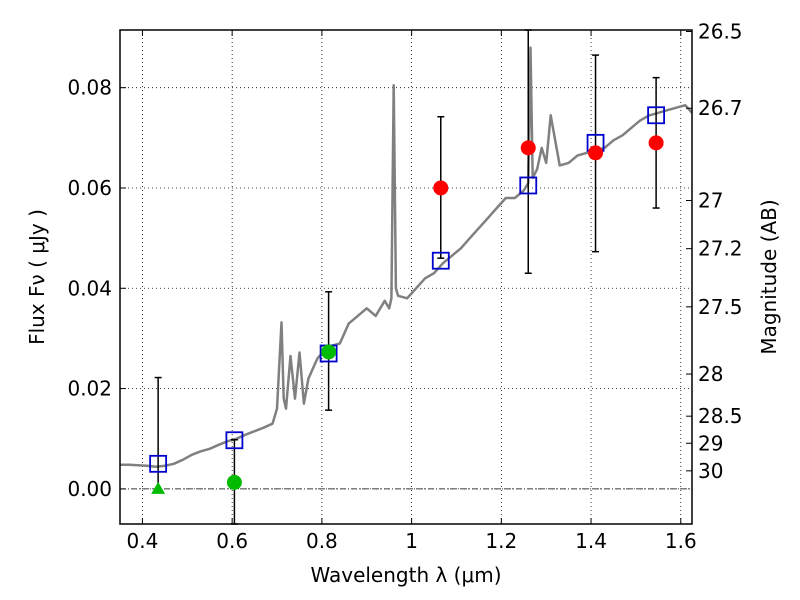 The height and width of the screenshot is (600, 800). What do you see at coordinates (710, 201) in the screenshot?
I see `y-right-tick-label: 27` at bounding box center [710, 201].